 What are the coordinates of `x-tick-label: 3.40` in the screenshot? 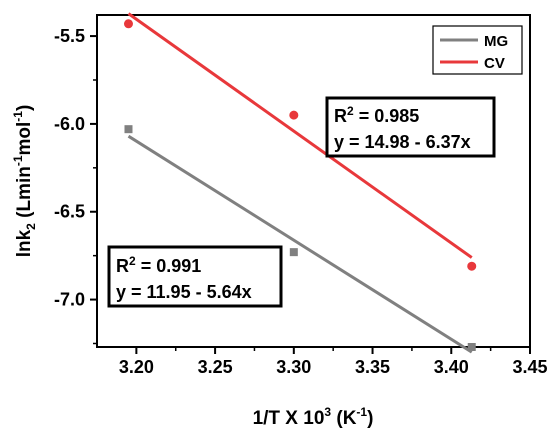 It's located at (451, 367).